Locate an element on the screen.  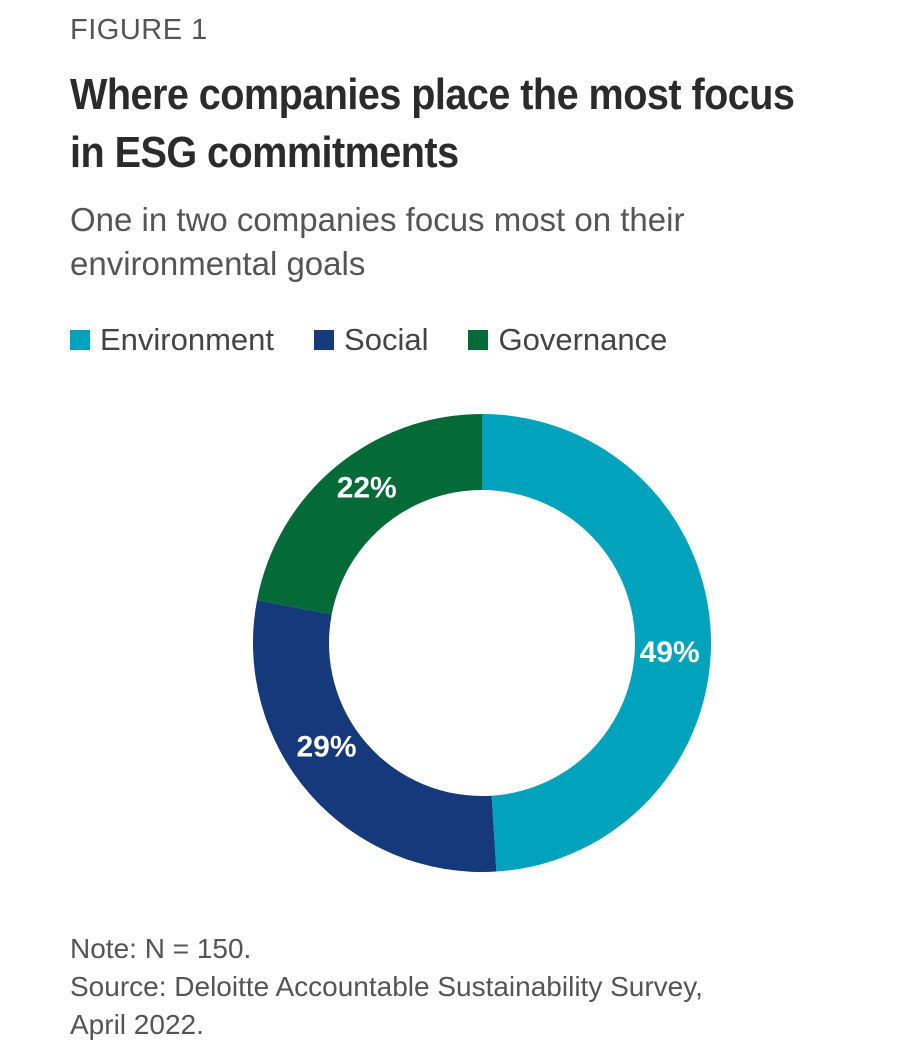
note-text: Note: N = 150. is located at coordinates (161, 948).